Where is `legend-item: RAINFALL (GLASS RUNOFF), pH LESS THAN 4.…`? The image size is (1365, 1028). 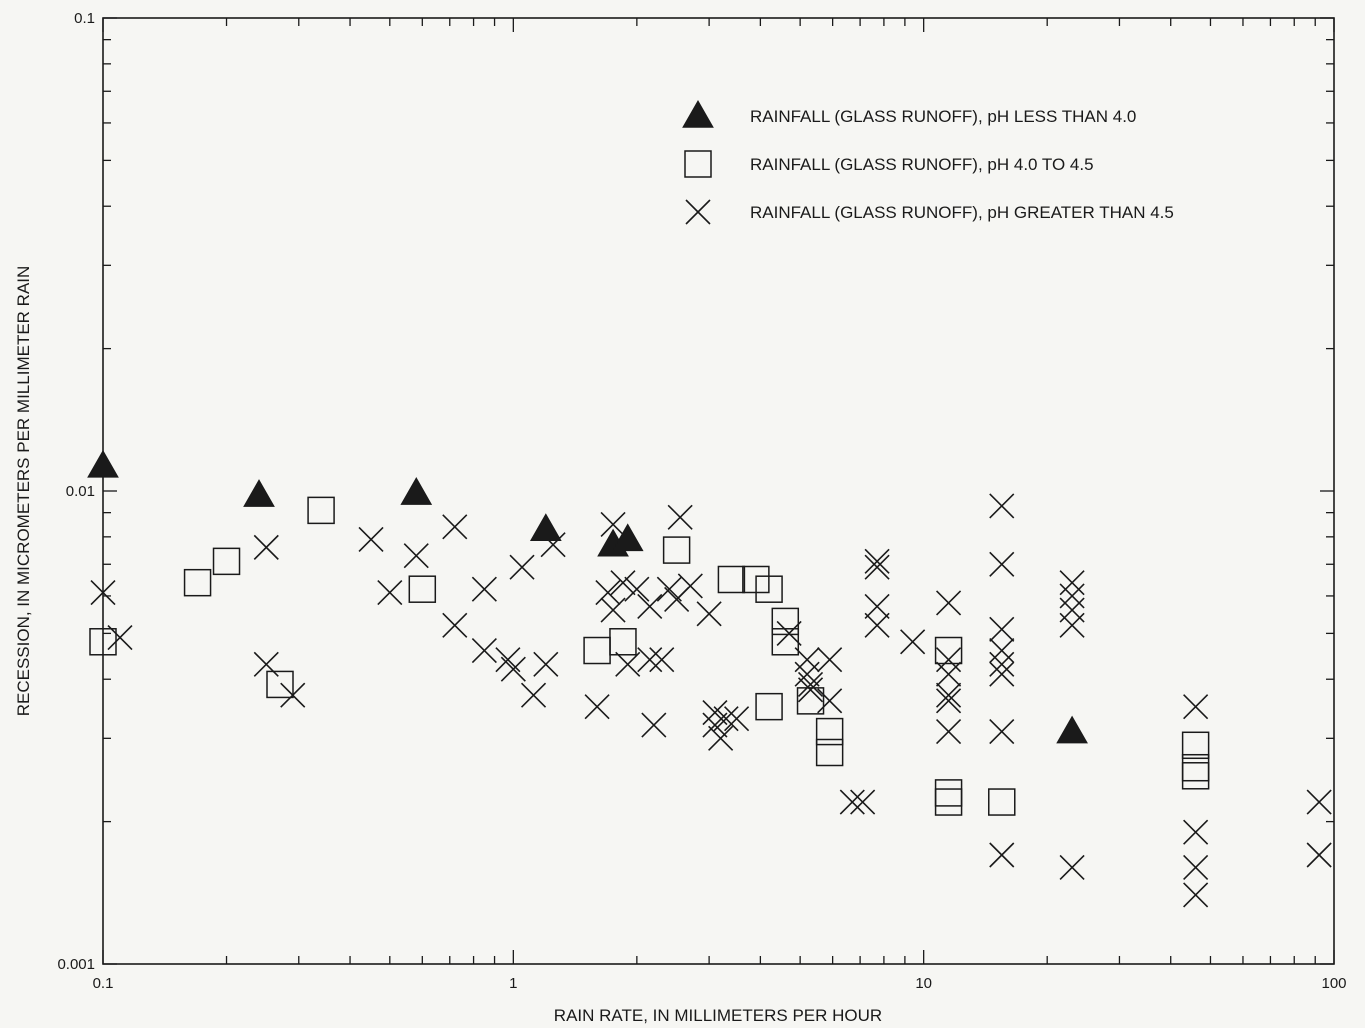 legend-item: RAINFALL (GLASS RUNOFF), pH LESS THAN 4.… is located at coordinates (909, 113).